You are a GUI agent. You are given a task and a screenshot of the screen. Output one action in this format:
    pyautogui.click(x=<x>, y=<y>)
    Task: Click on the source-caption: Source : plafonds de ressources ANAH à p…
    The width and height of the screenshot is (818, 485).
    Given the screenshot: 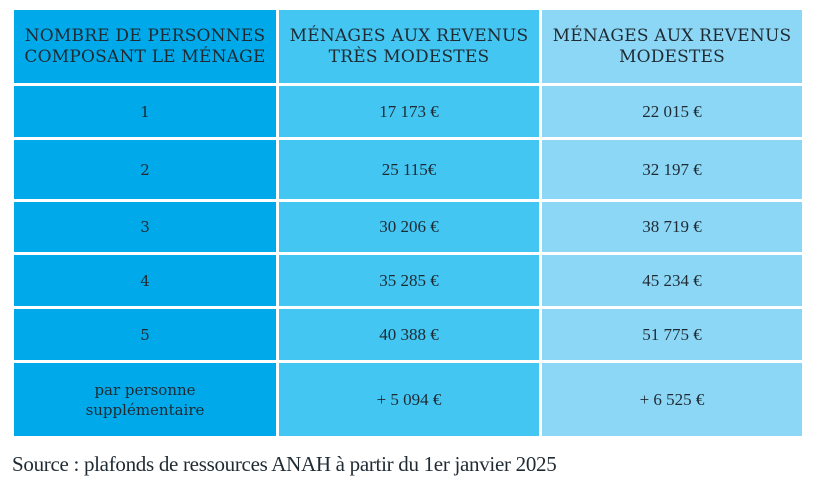 What is the action you would take?
    pyautogui.click(x=284, y=464)
    